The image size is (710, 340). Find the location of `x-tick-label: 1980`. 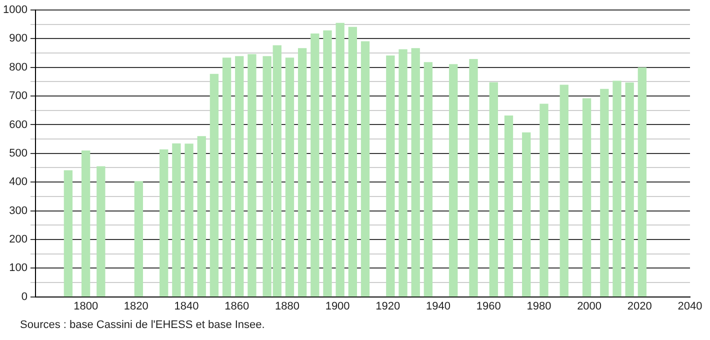

x-tick-label: 1980 is located at coordinates (539, 306).